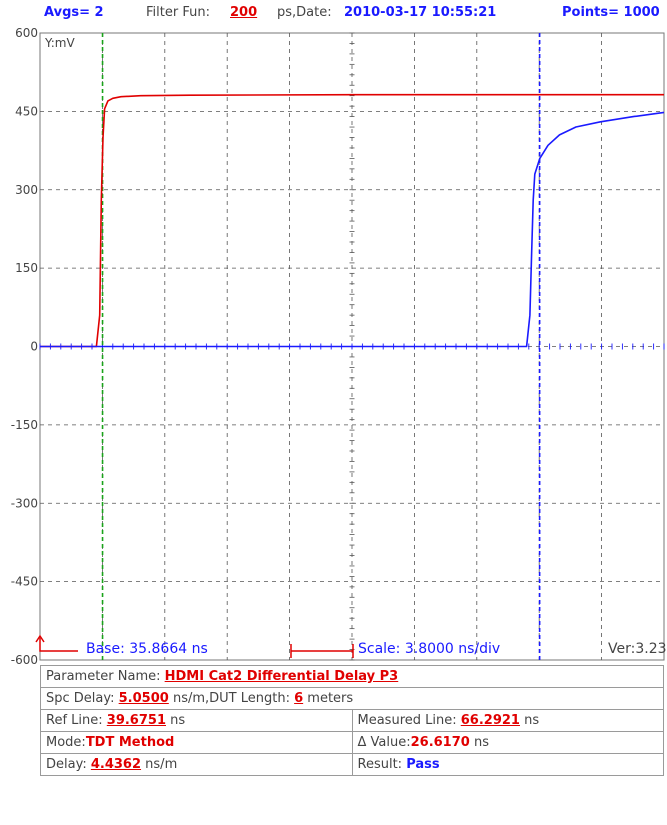 This screenshot has width=667, height=825. I want to click on points-label: Points= 1000, so click(611, 12).